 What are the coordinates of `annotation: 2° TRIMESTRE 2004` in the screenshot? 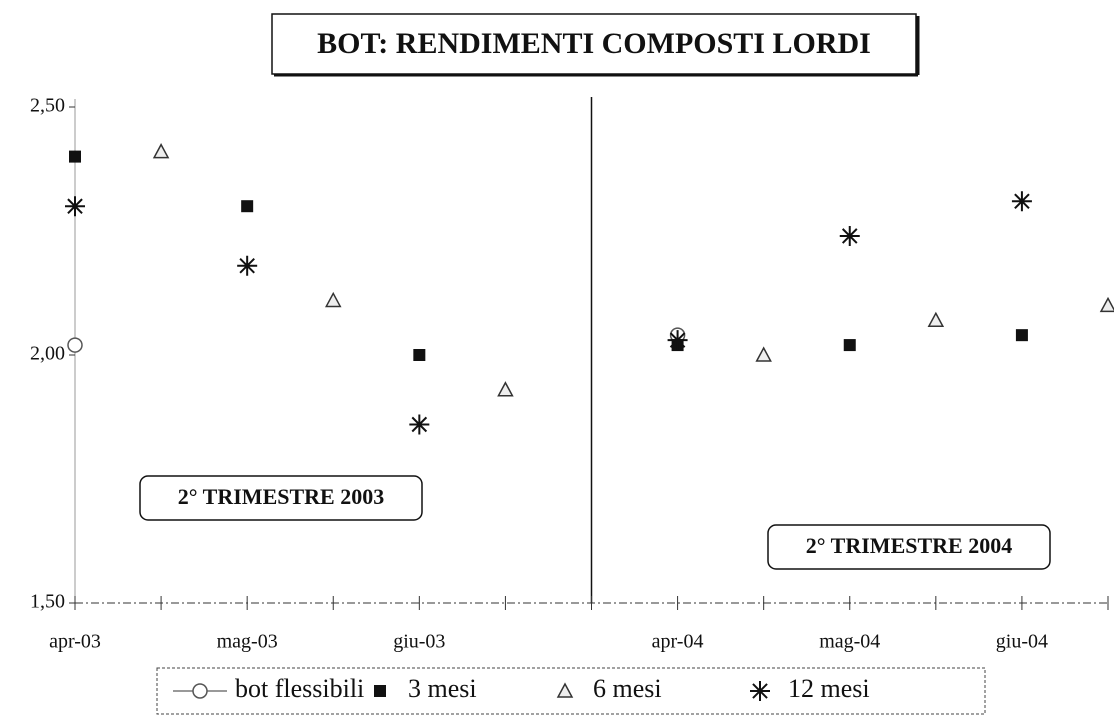 It's located at (909, 545).